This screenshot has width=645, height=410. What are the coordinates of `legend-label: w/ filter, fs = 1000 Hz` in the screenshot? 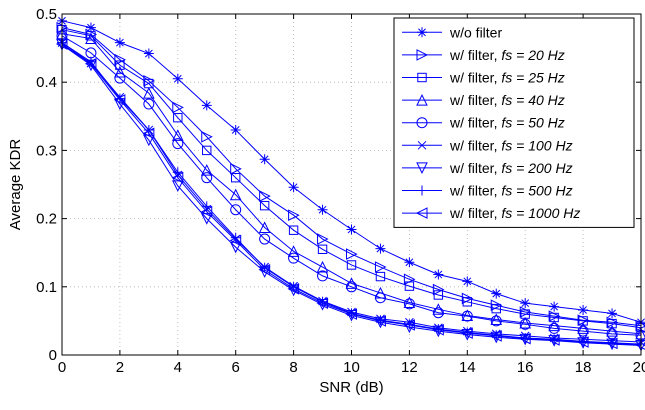 It's located at (514, 213).